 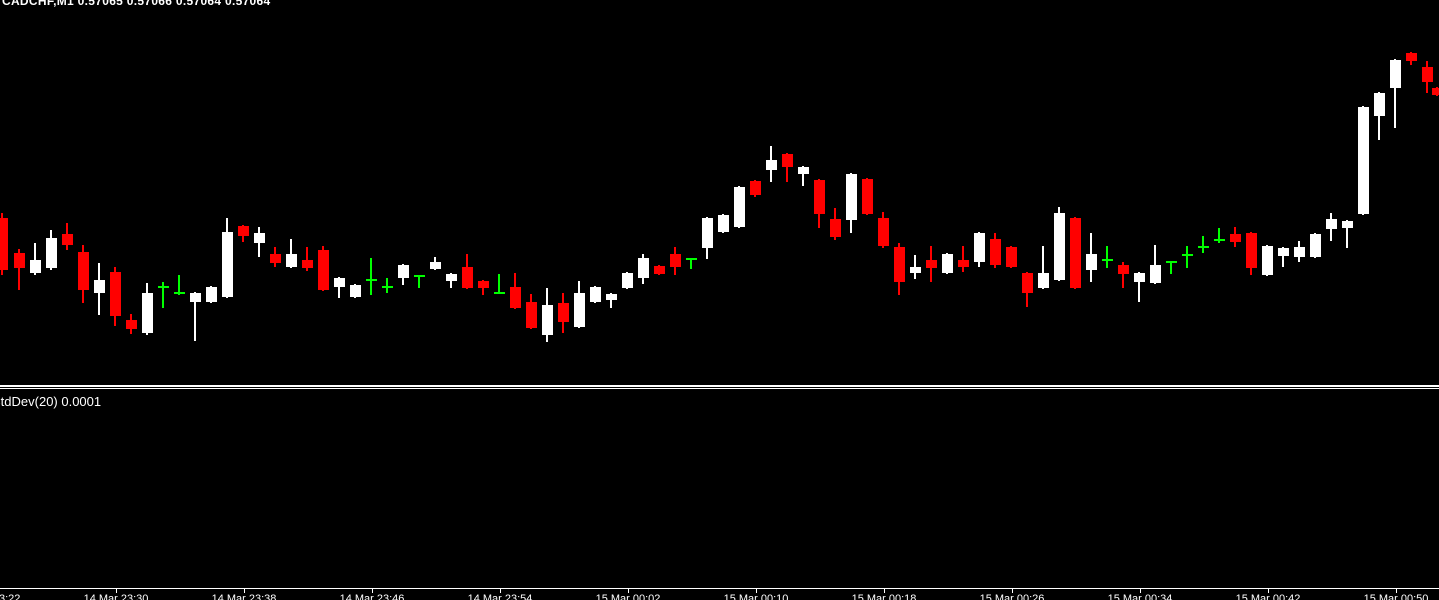 I want to click on time-axis, so click(x=719, y=588).